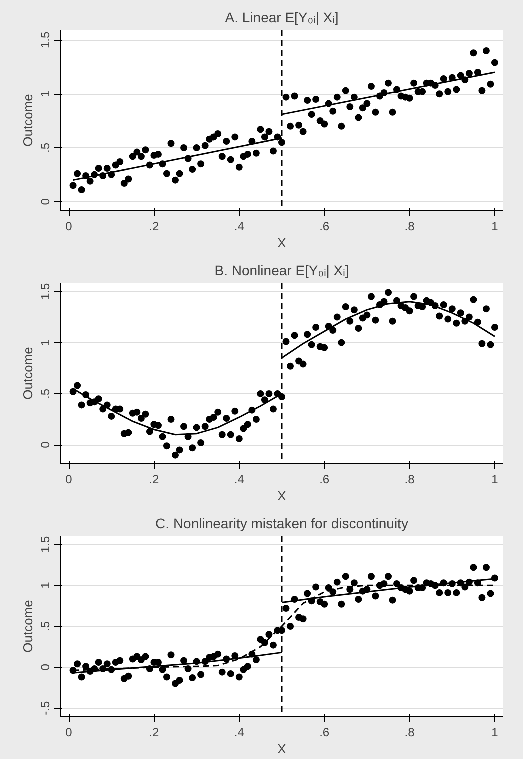 Image resolution: width=523 pixels, height=761 pixels. What do you see at coordinates (45, 708) in the screenshot?
I see `y-tick-label: -.5` at bounding box center [45, 708].